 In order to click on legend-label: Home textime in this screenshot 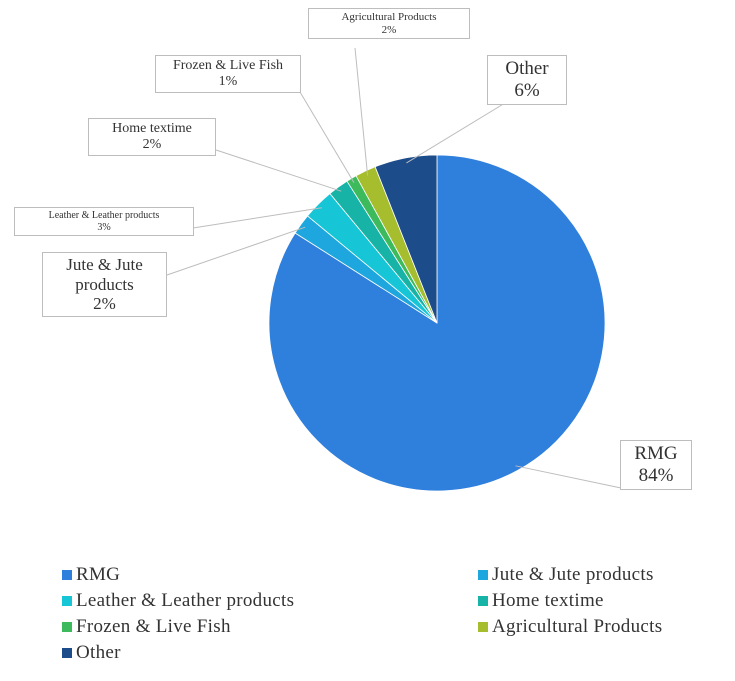, I will do `click(548, 600)`.